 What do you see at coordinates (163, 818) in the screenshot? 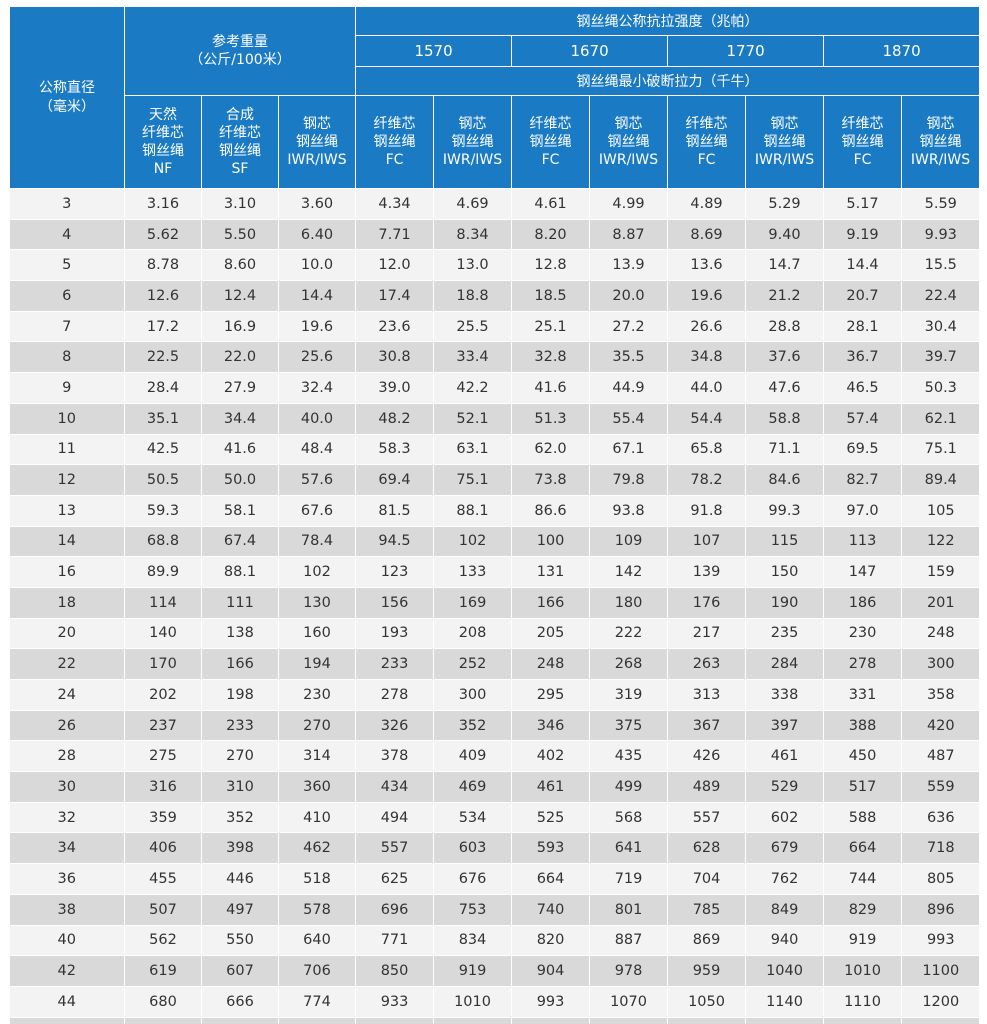
I see `value-cell: 359` at bounding box center [163, 818].